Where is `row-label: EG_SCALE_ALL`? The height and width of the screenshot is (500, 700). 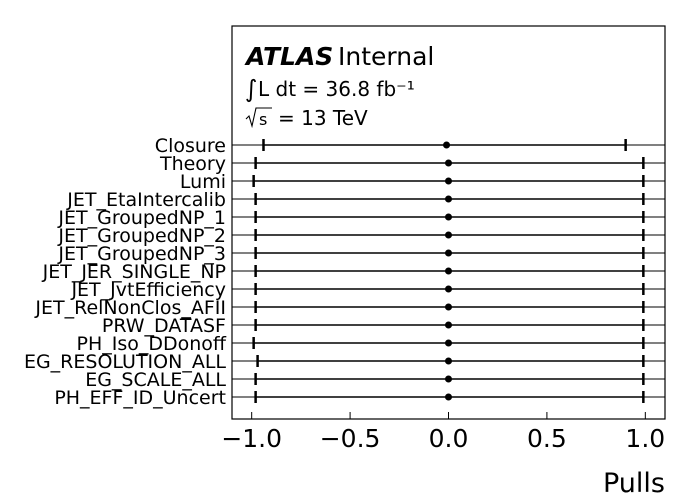 row-label: EG_SCALE_ALL is located at coordinates (155, 380).